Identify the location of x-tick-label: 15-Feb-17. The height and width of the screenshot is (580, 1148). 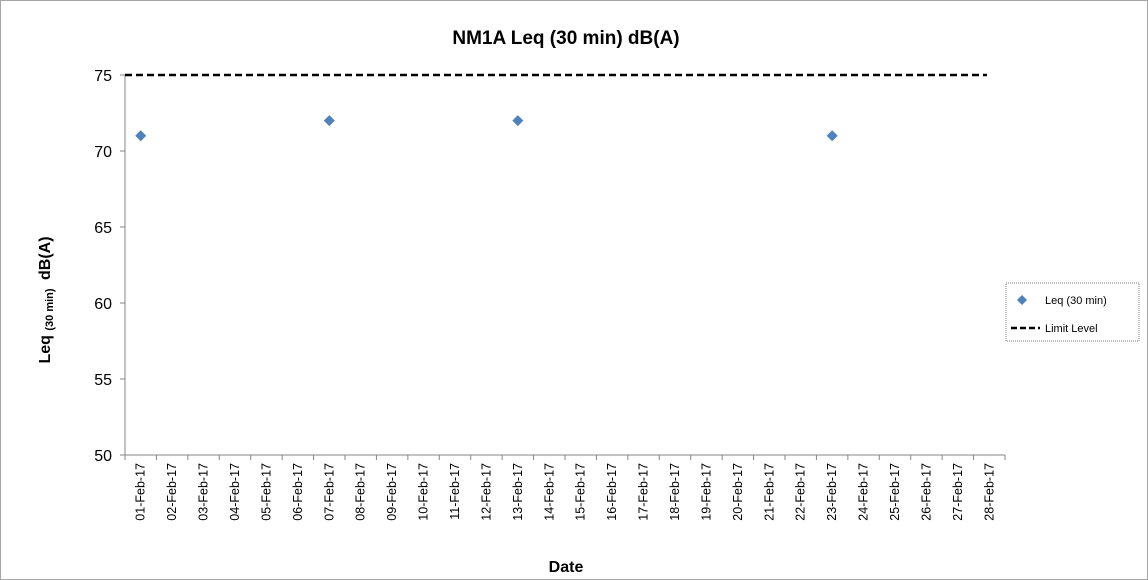
(581, 492).